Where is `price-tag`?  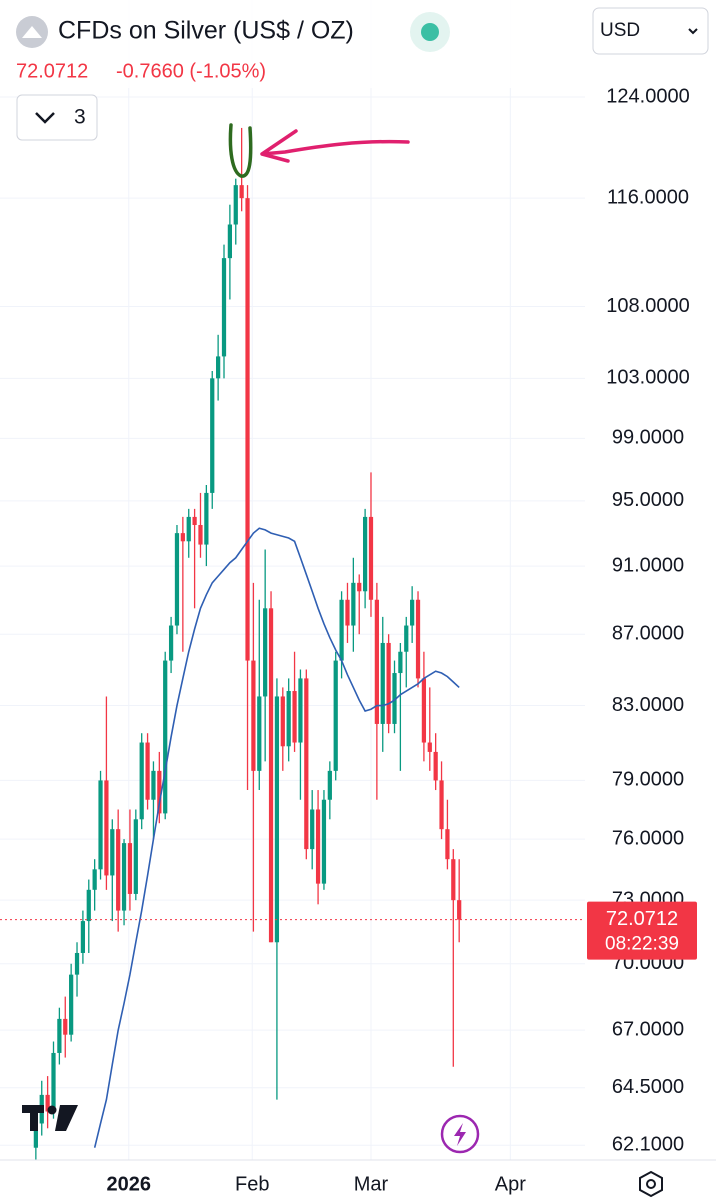
price-tag is located at coordinates (642, 930).